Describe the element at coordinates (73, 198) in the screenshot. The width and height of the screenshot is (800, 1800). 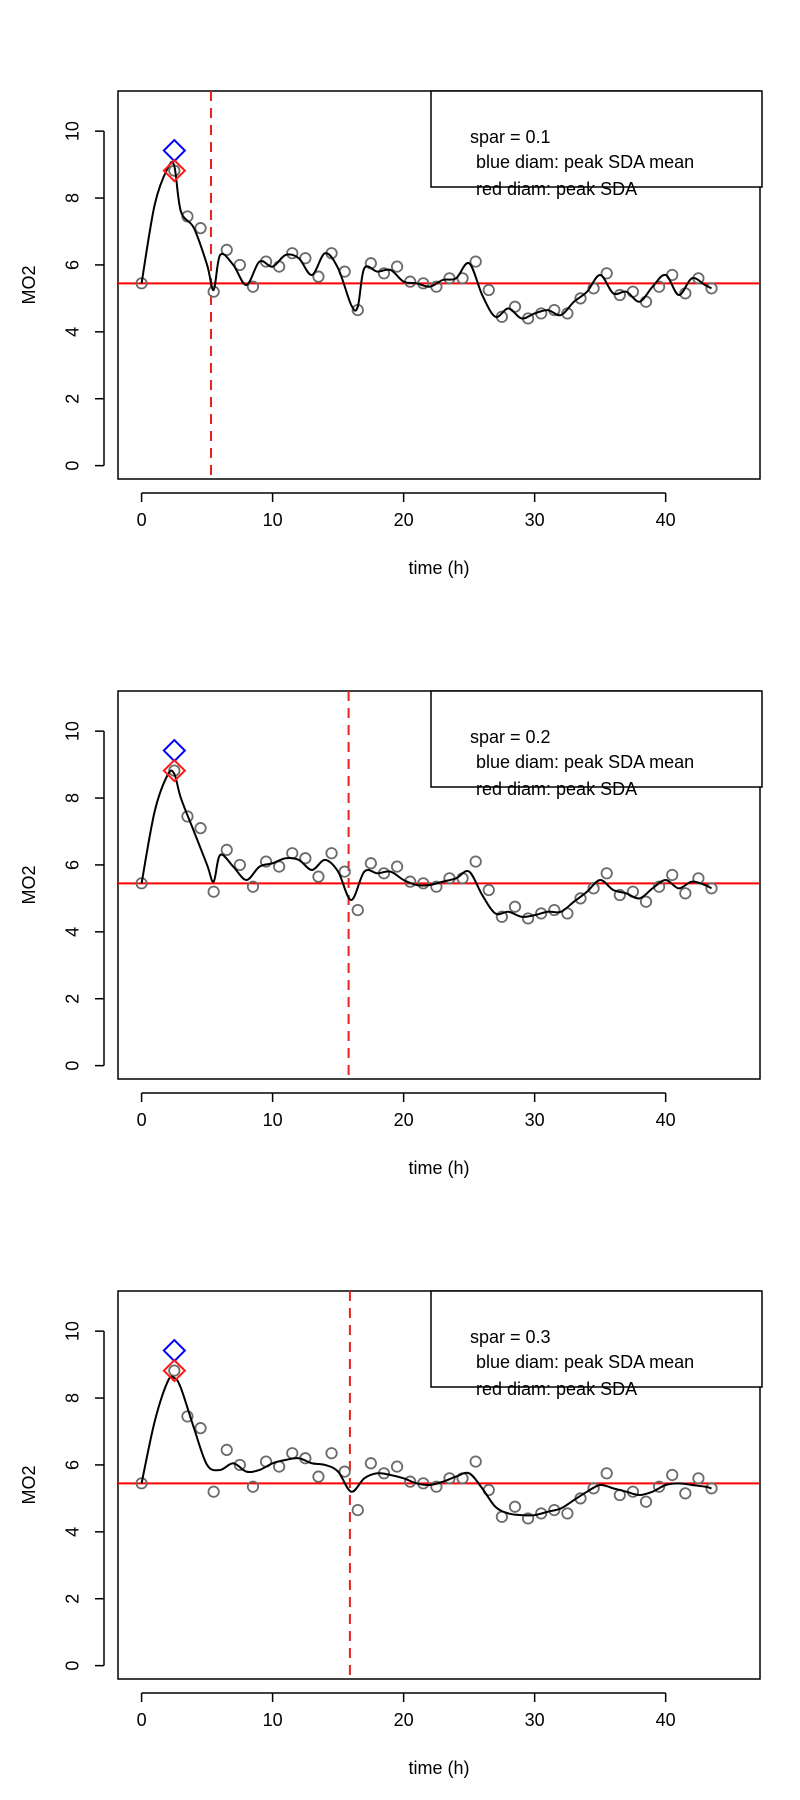
I see `y-tick-label: 8` at that location.